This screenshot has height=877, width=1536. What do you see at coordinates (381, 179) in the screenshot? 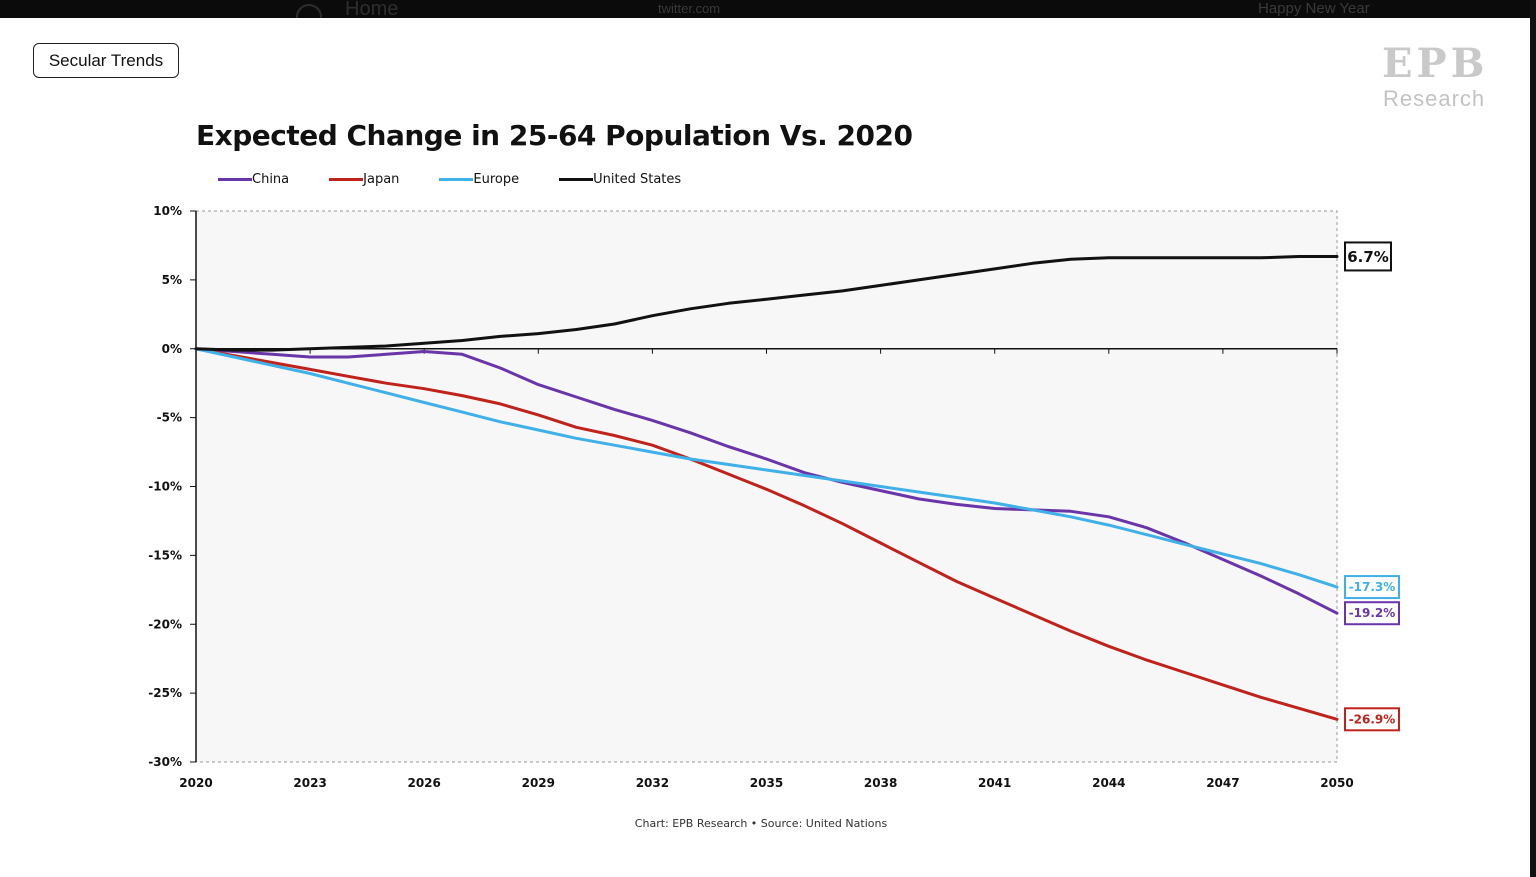
I see `legend-label-japan: Japan` at bounding box center [381, 179].